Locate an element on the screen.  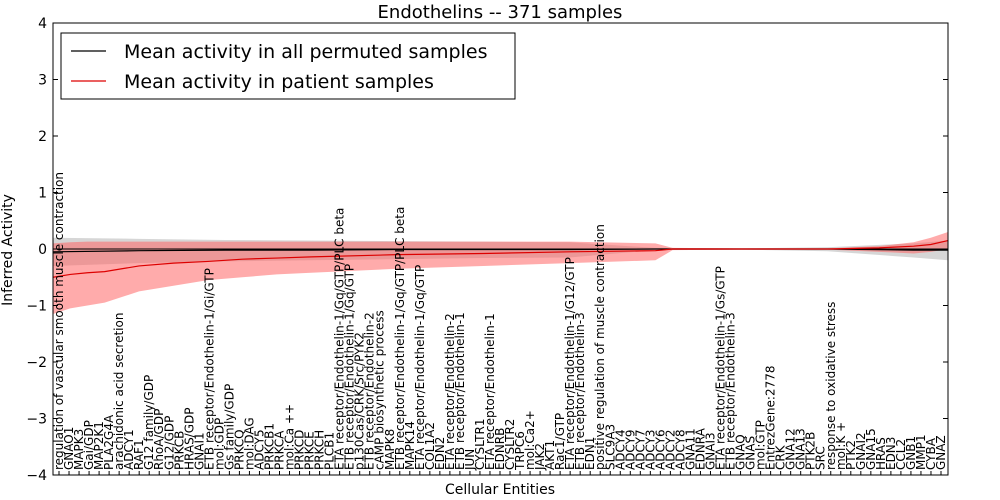
x-entity-label: HRAS is located at coordinates (881, 453).